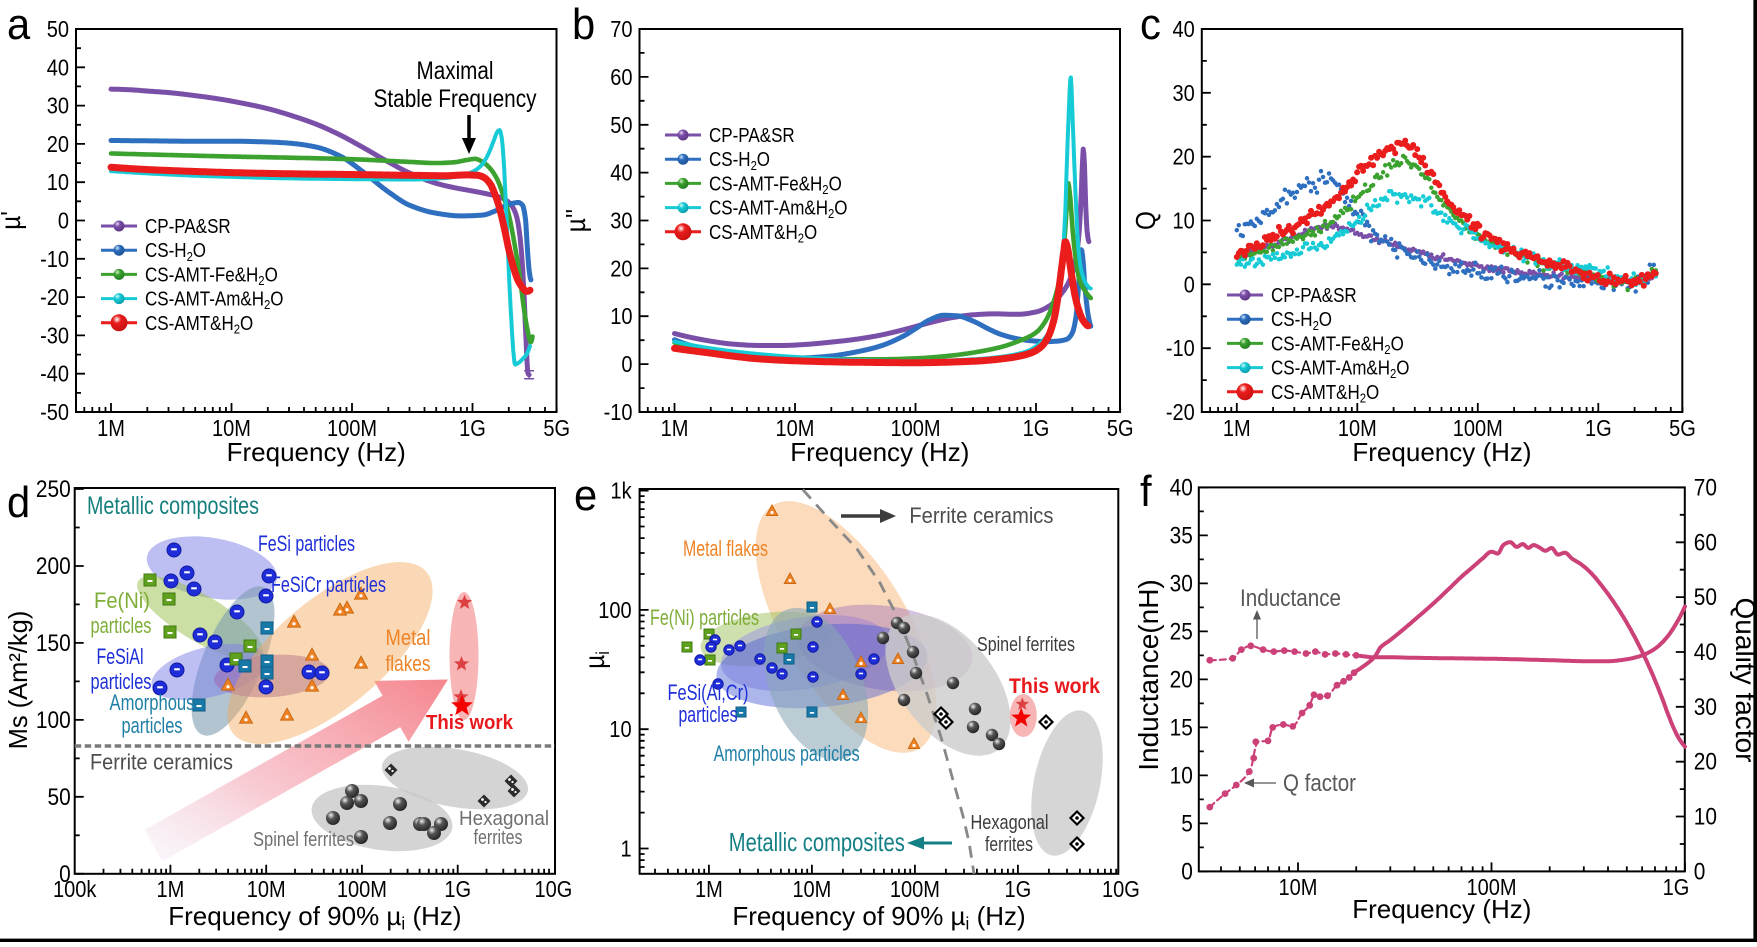 This screenshot has width=1757, height=947. What do you see at coordinates (53, 489) in the screenshot?
I see `svg-text: 250` at bounding box center [53, 489].